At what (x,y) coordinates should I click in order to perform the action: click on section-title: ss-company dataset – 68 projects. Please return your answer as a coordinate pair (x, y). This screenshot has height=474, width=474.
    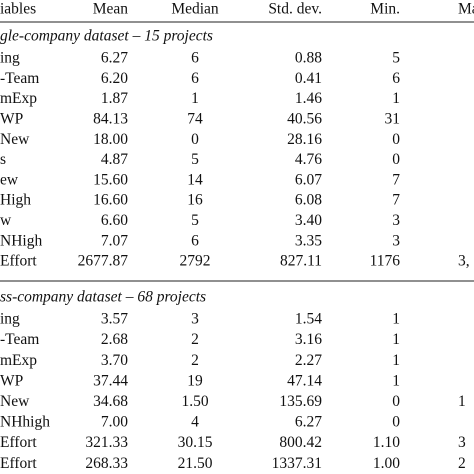
    Looking at the image, I should click on (103, 297).